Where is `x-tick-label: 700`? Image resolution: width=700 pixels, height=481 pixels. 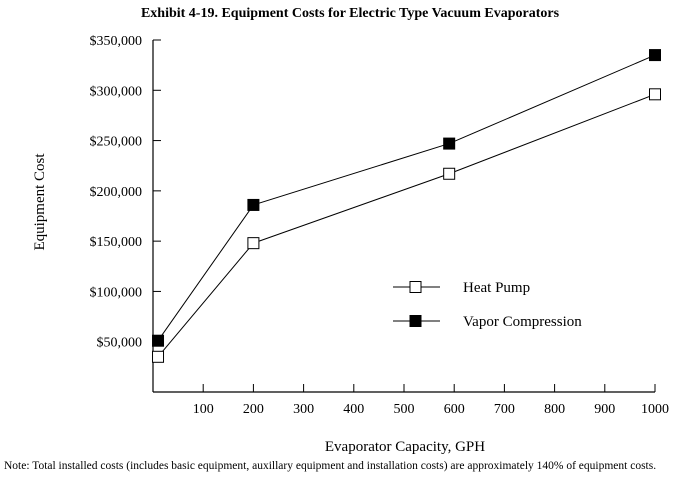 x-tick-label: 700 is located at coordinates (504, 409).